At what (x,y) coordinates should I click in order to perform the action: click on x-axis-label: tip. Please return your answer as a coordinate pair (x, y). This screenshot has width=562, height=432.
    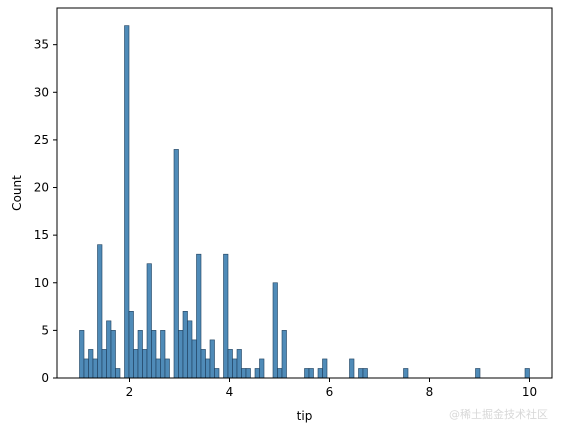
    Looking at the image, I should click on (305, 416).